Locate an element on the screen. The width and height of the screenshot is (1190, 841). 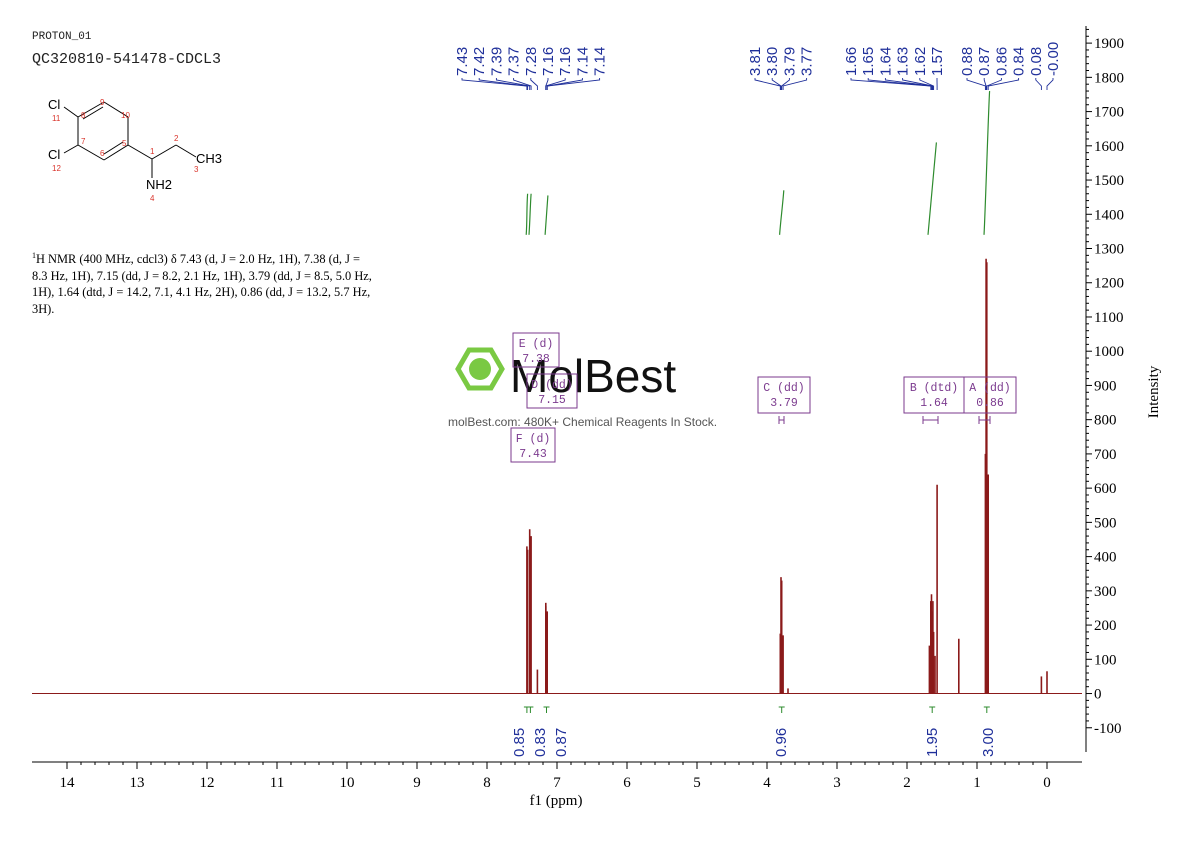
molbest-logo-icon is located at coordinates (480, 369).